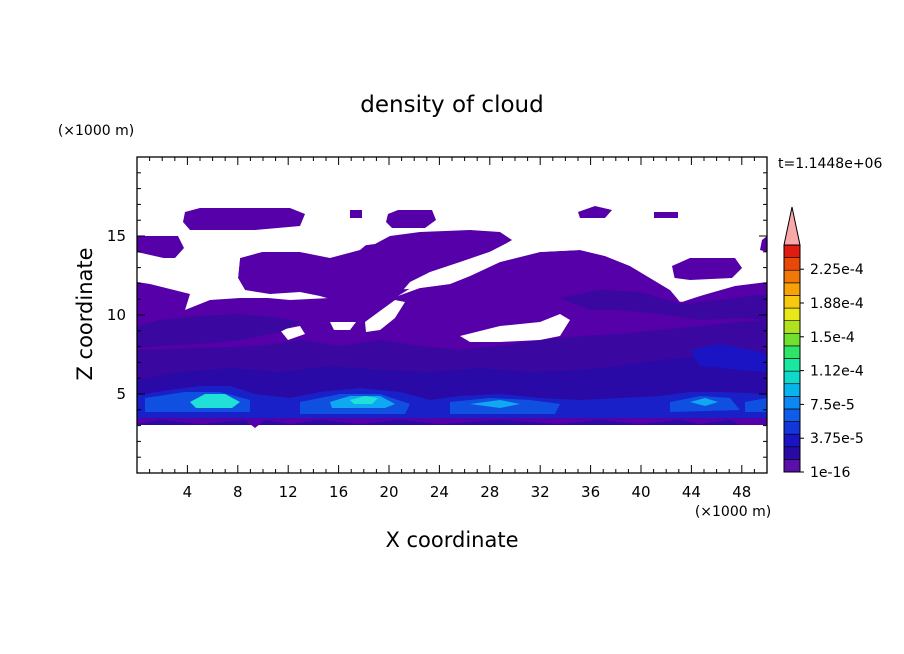  Describe the element at coordinates (489, 492) in the screenshot. I see `x-tick-label: 28` at that location.